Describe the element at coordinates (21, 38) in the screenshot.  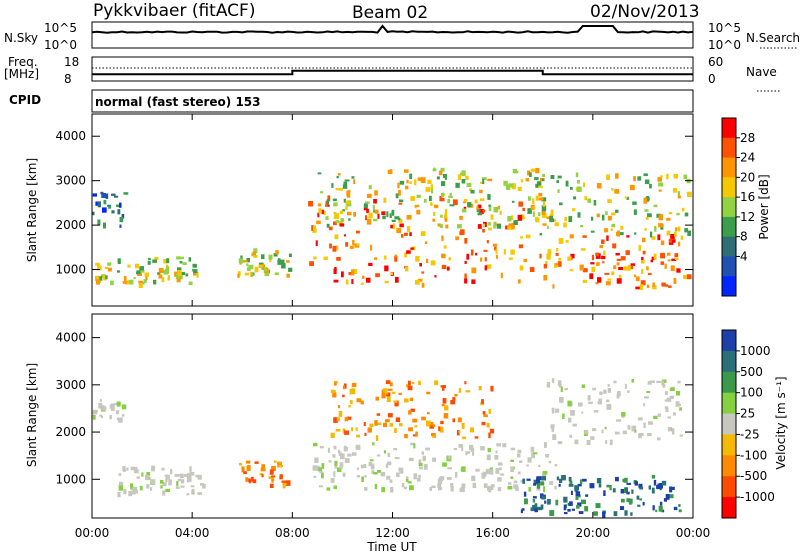
I see `nsky-label: N.Sky` at that location.